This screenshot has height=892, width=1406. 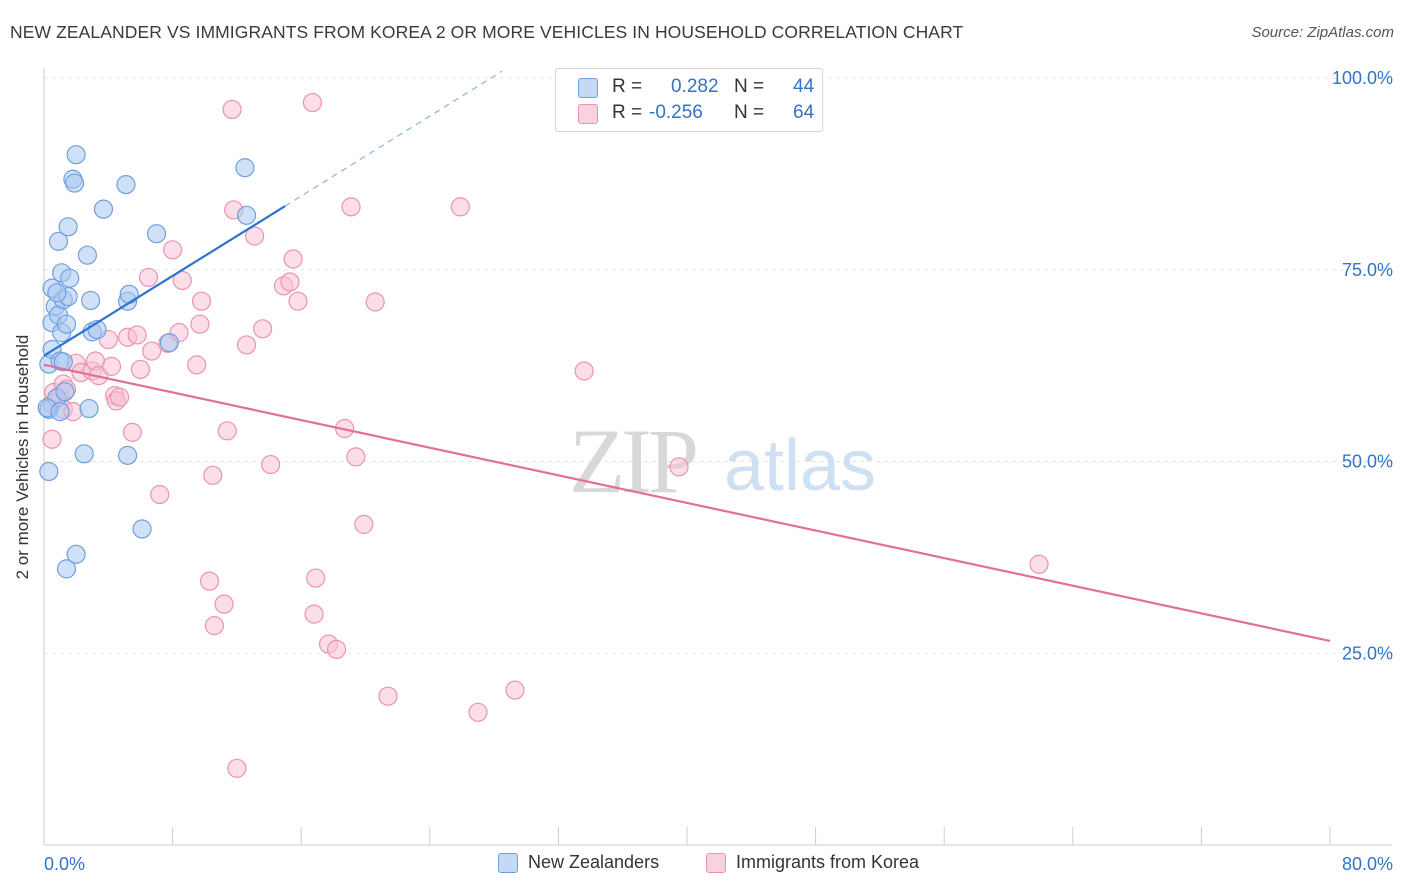 I want to click on trend-line-new-zealanders, so click(x=164, y=281).